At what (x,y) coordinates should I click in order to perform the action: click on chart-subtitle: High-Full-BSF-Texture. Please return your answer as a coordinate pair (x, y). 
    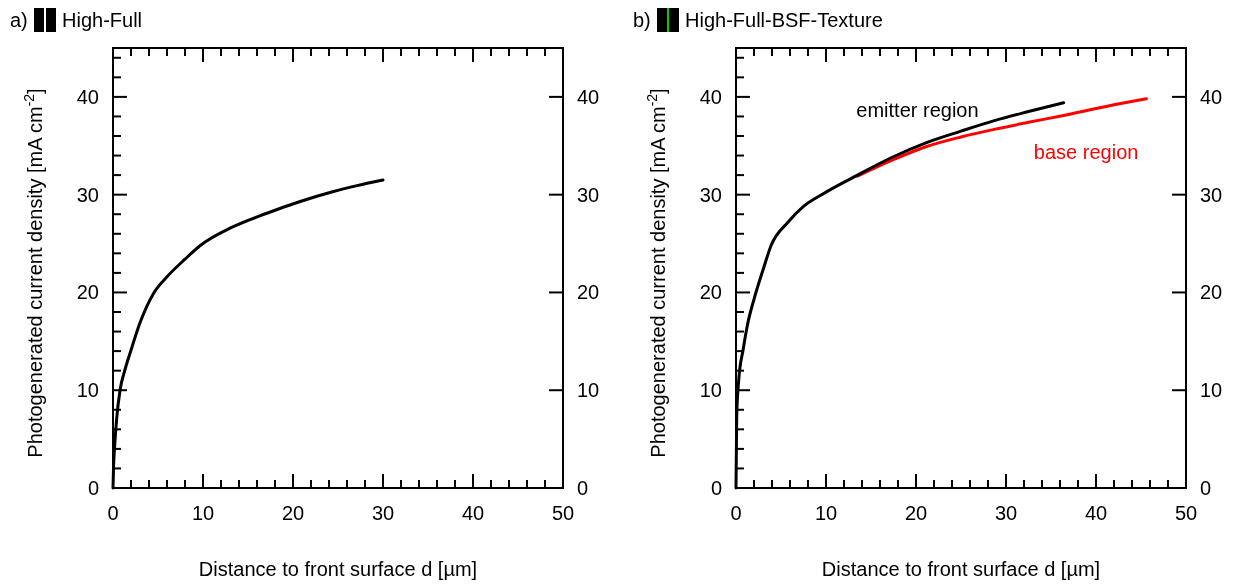
    Looking at the image, I should click on (784, 20).